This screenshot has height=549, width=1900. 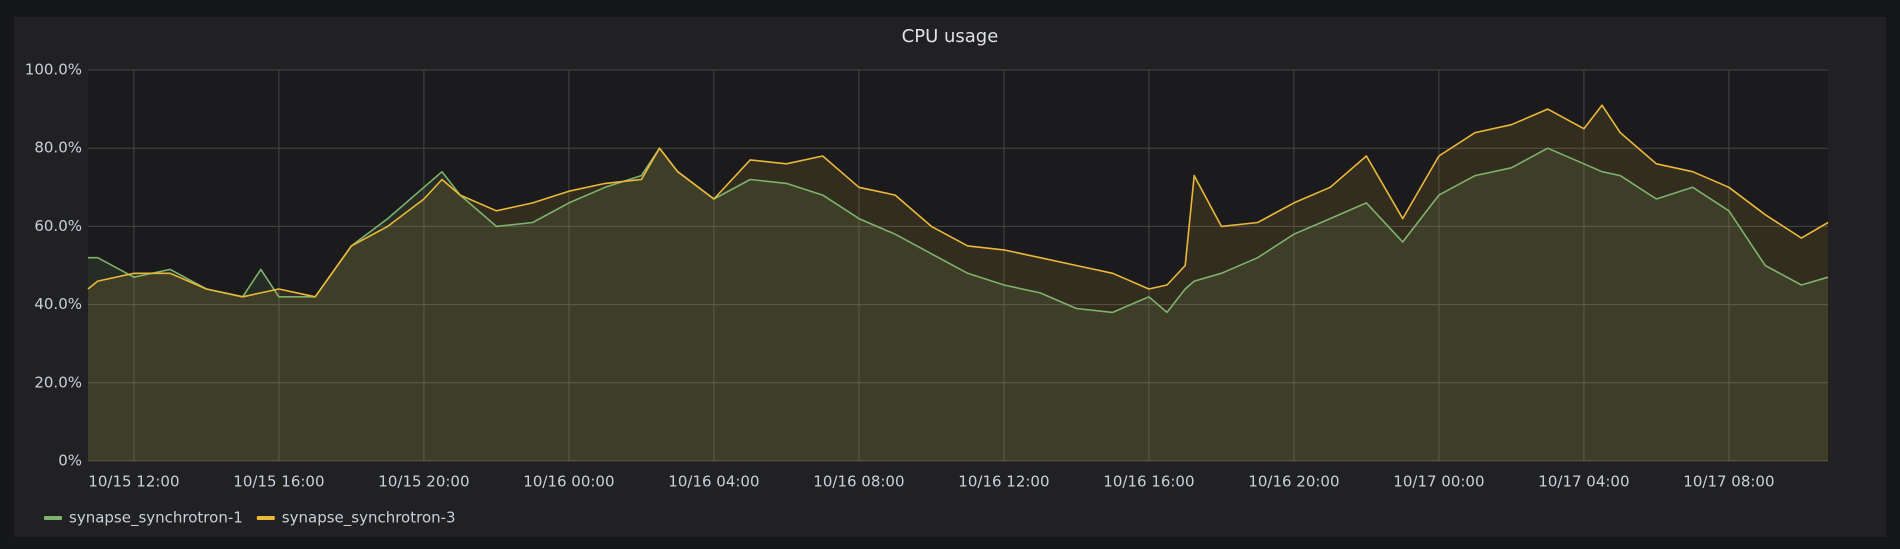 I want to click on y-tick-label: 80.0%, so click(x=58, y=148).